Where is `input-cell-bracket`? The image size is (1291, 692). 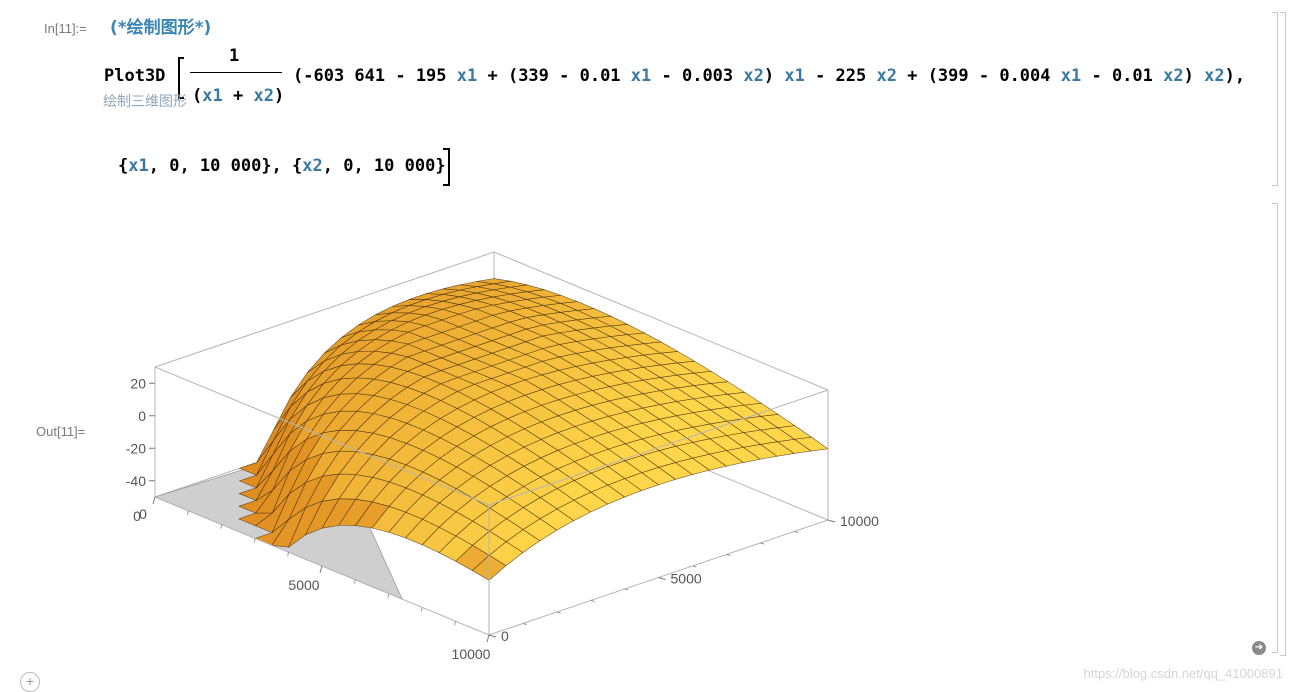 input-cell-bracket is located at coordinates (1275, 99).